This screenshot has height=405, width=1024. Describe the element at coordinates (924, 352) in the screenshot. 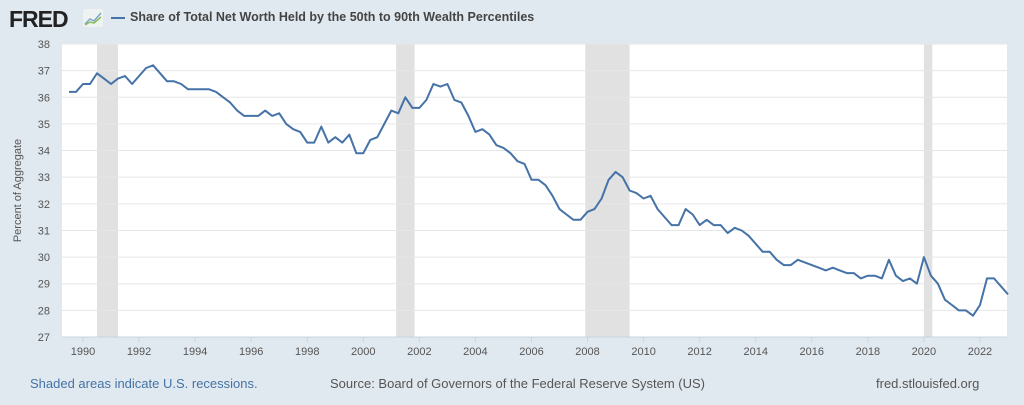

I see `x-tick-label: 2020` at that location.